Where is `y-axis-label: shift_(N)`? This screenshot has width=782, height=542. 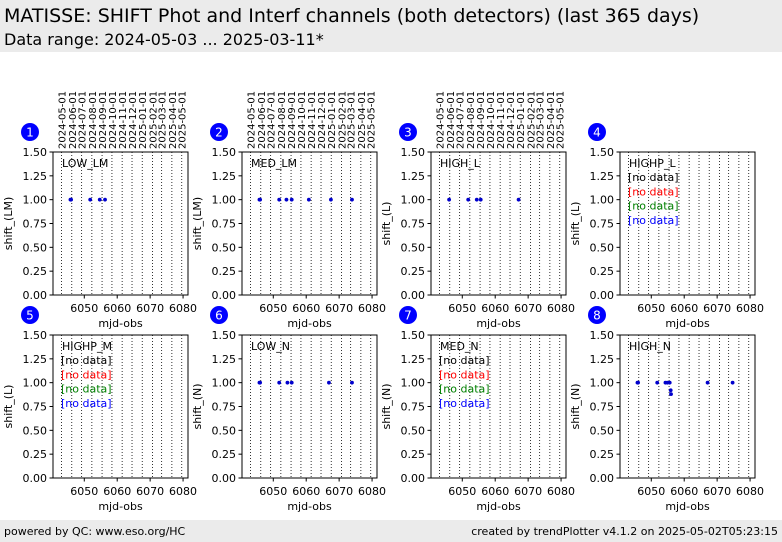
y-axis-label: shift_(N) is located at coordinates (197, 406).